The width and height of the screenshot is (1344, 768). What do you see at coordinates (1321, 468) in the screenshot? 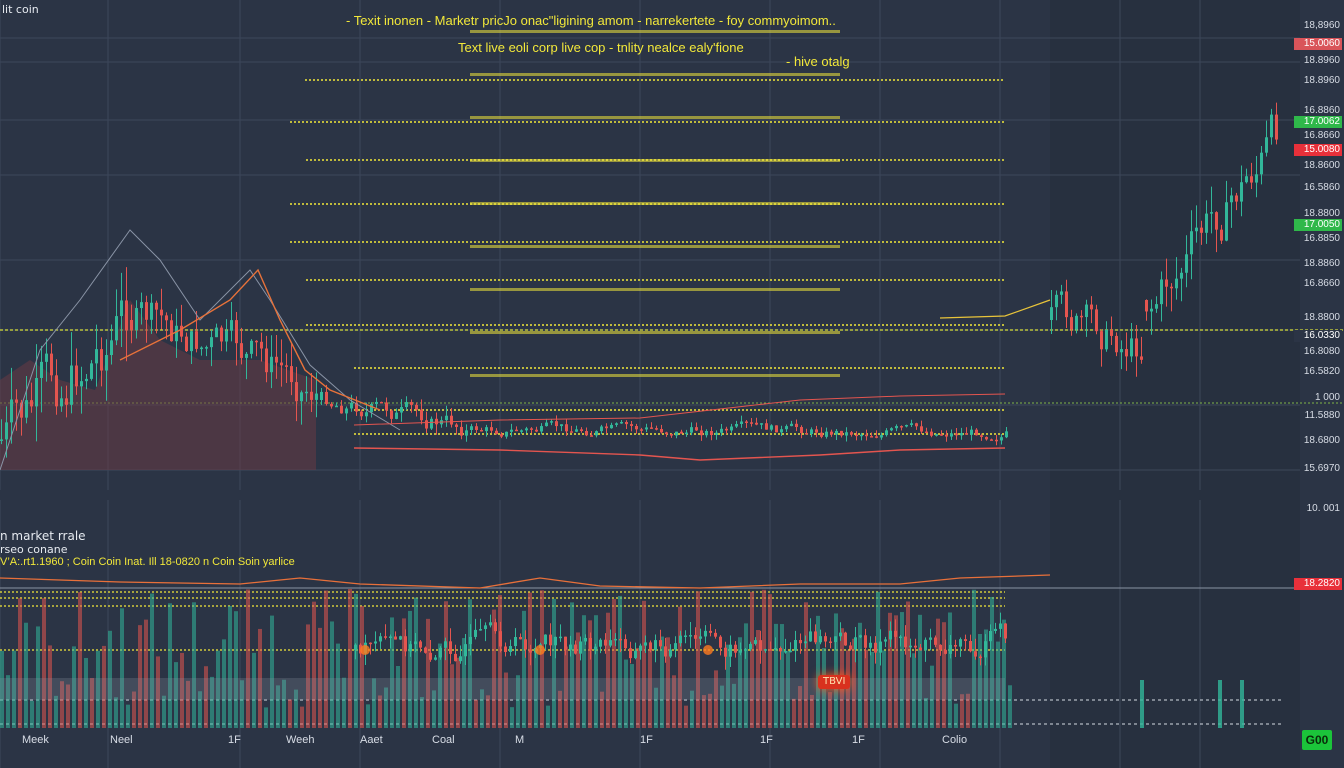
I see `price-axis-label: 15.6970` at bounding box center [1321, 468].